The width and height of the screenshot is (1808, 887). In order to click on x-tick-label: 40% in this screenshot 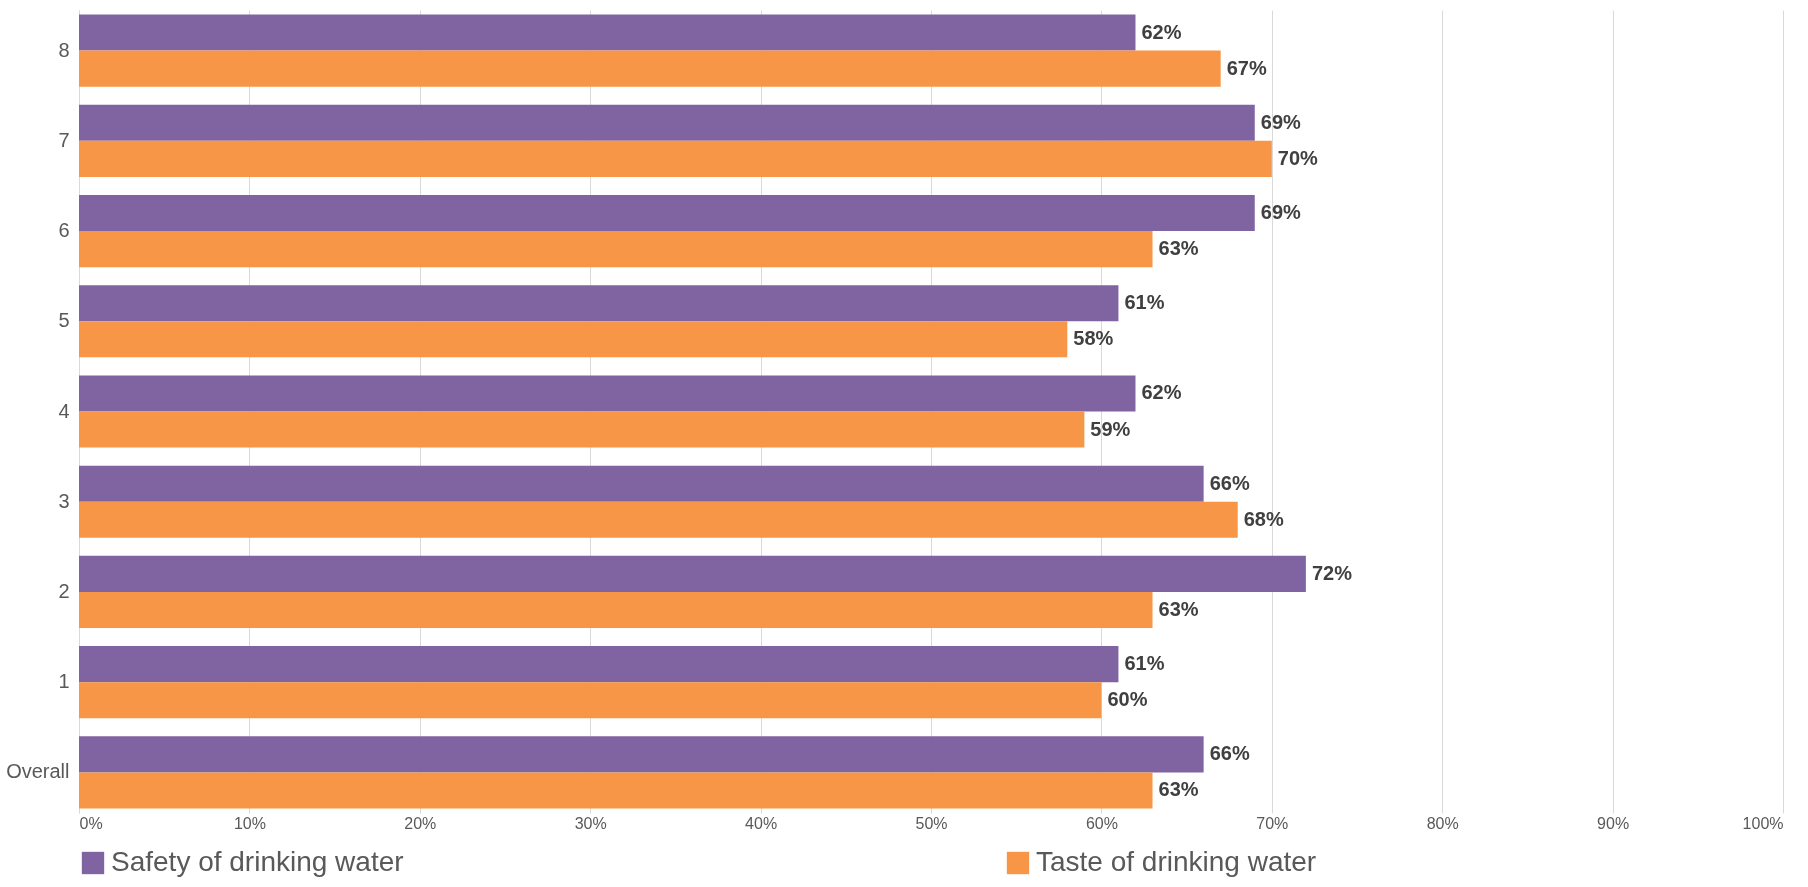, I will do `click(761, 823)`.